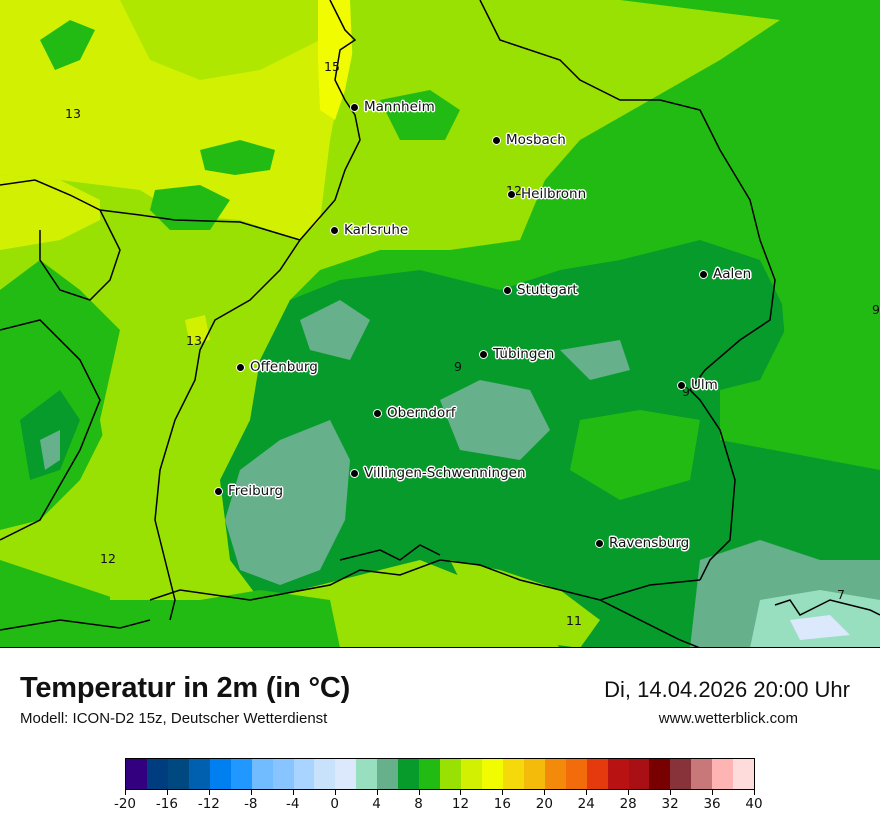  Describe the element at coordinates (208, 804) in the screenshot. I see `legend-tick-label: -12` at that location.